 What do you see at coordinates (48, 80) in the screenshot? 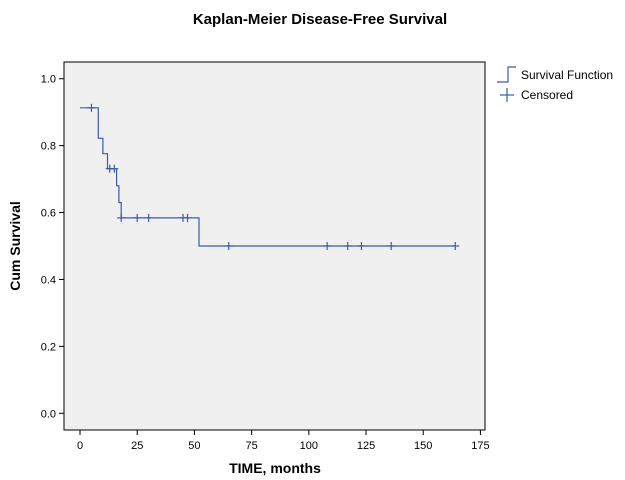
I see `y-tick-label: 1.0` at bounding box center [48, 80].